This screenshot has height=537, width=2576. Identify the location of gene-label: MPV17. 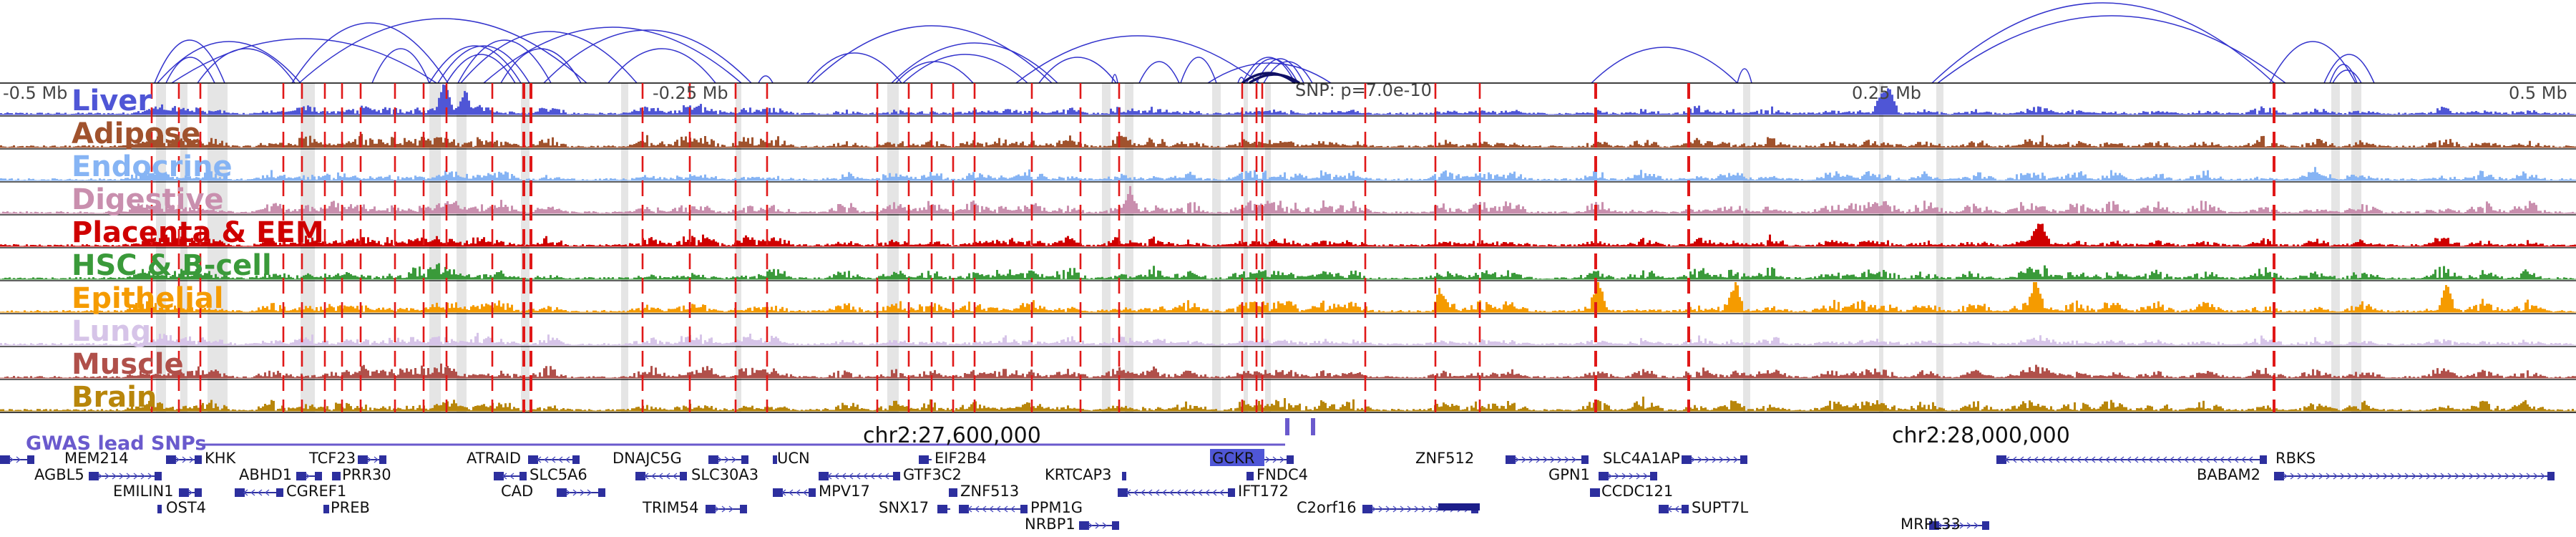
(844, 491).